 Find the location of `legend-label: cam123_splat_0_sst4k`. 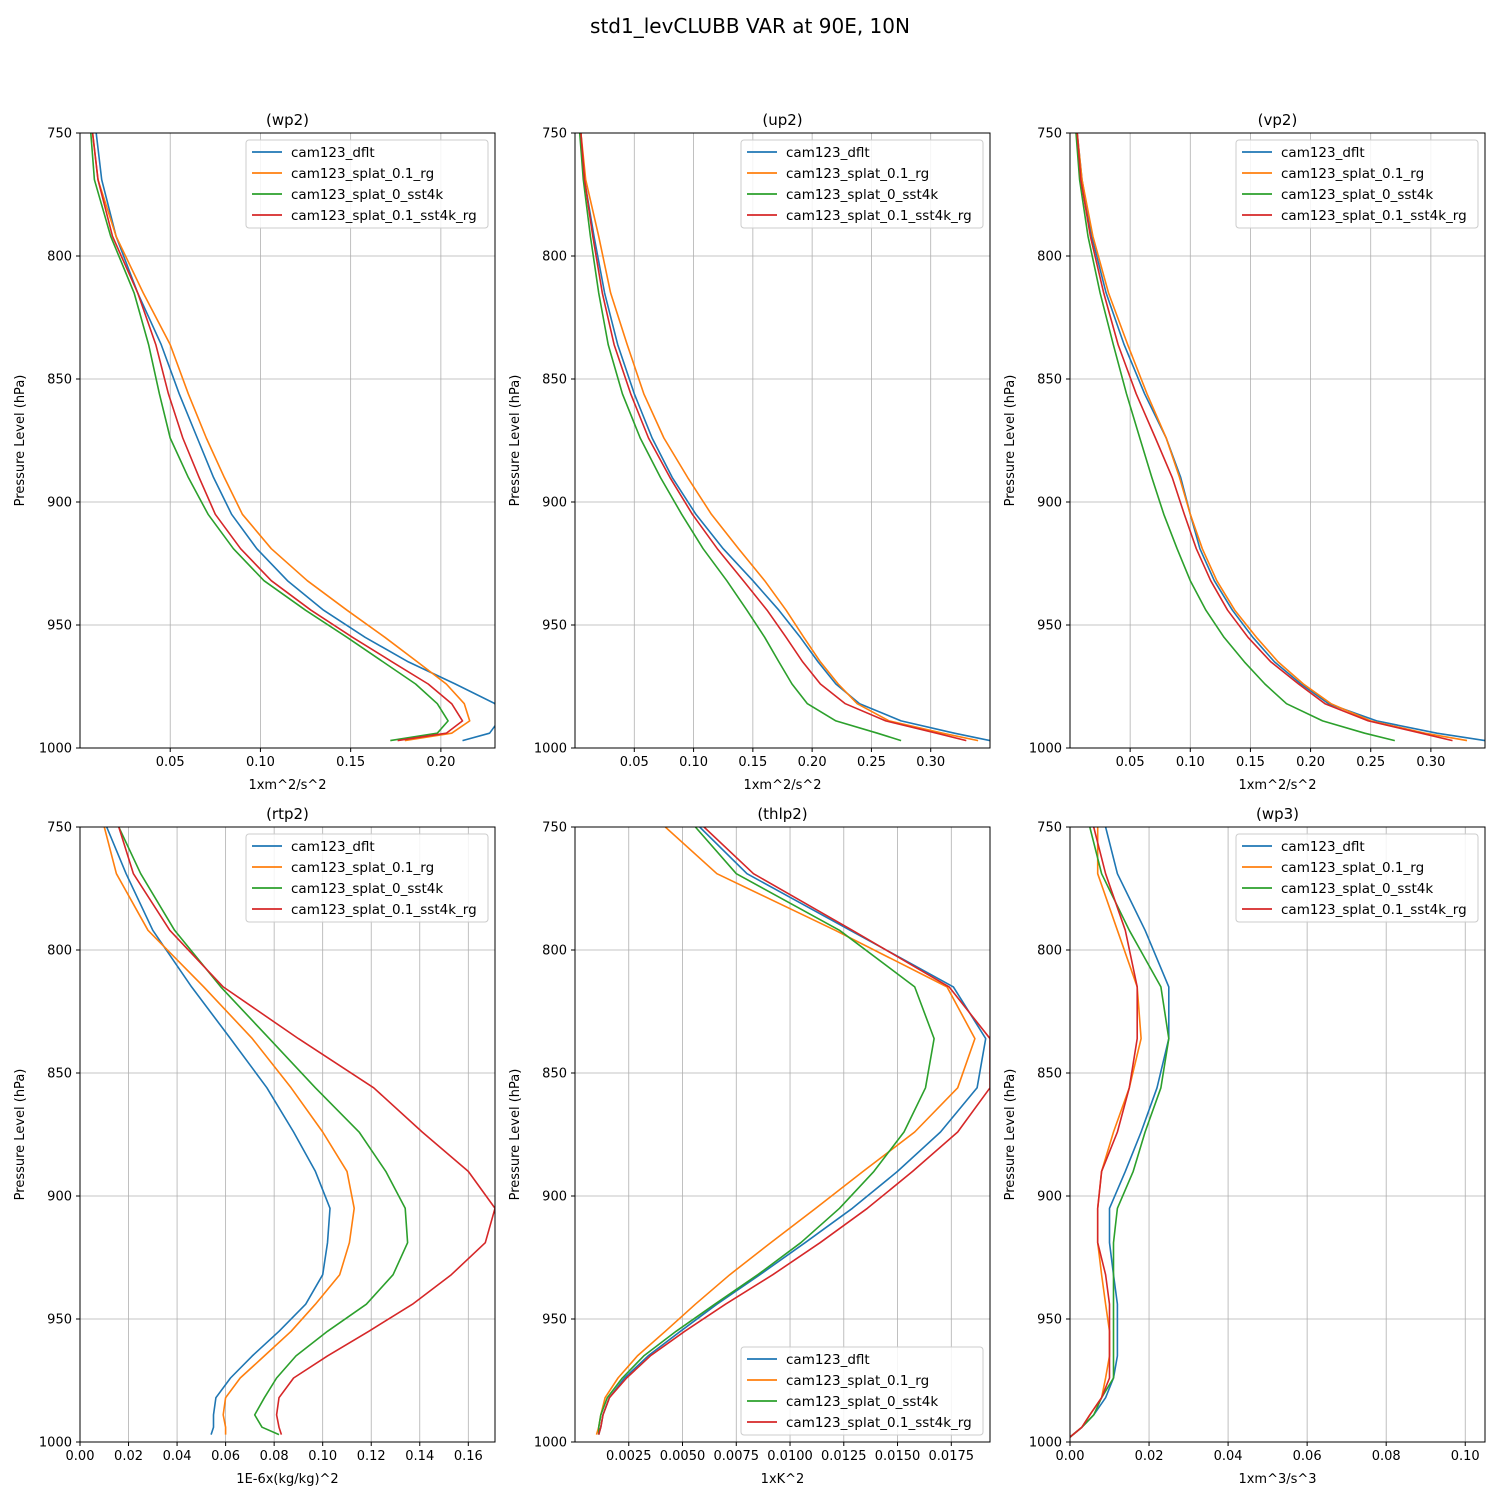

legend-label: cam123_splat_0_sst4k is located at coordinates (367, 889).